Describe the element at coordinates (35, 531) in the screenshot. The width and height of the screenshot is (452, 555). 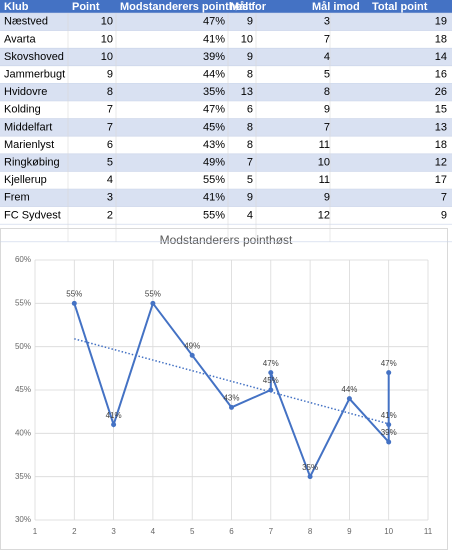
I see `x-tick-label: 1` at that location.